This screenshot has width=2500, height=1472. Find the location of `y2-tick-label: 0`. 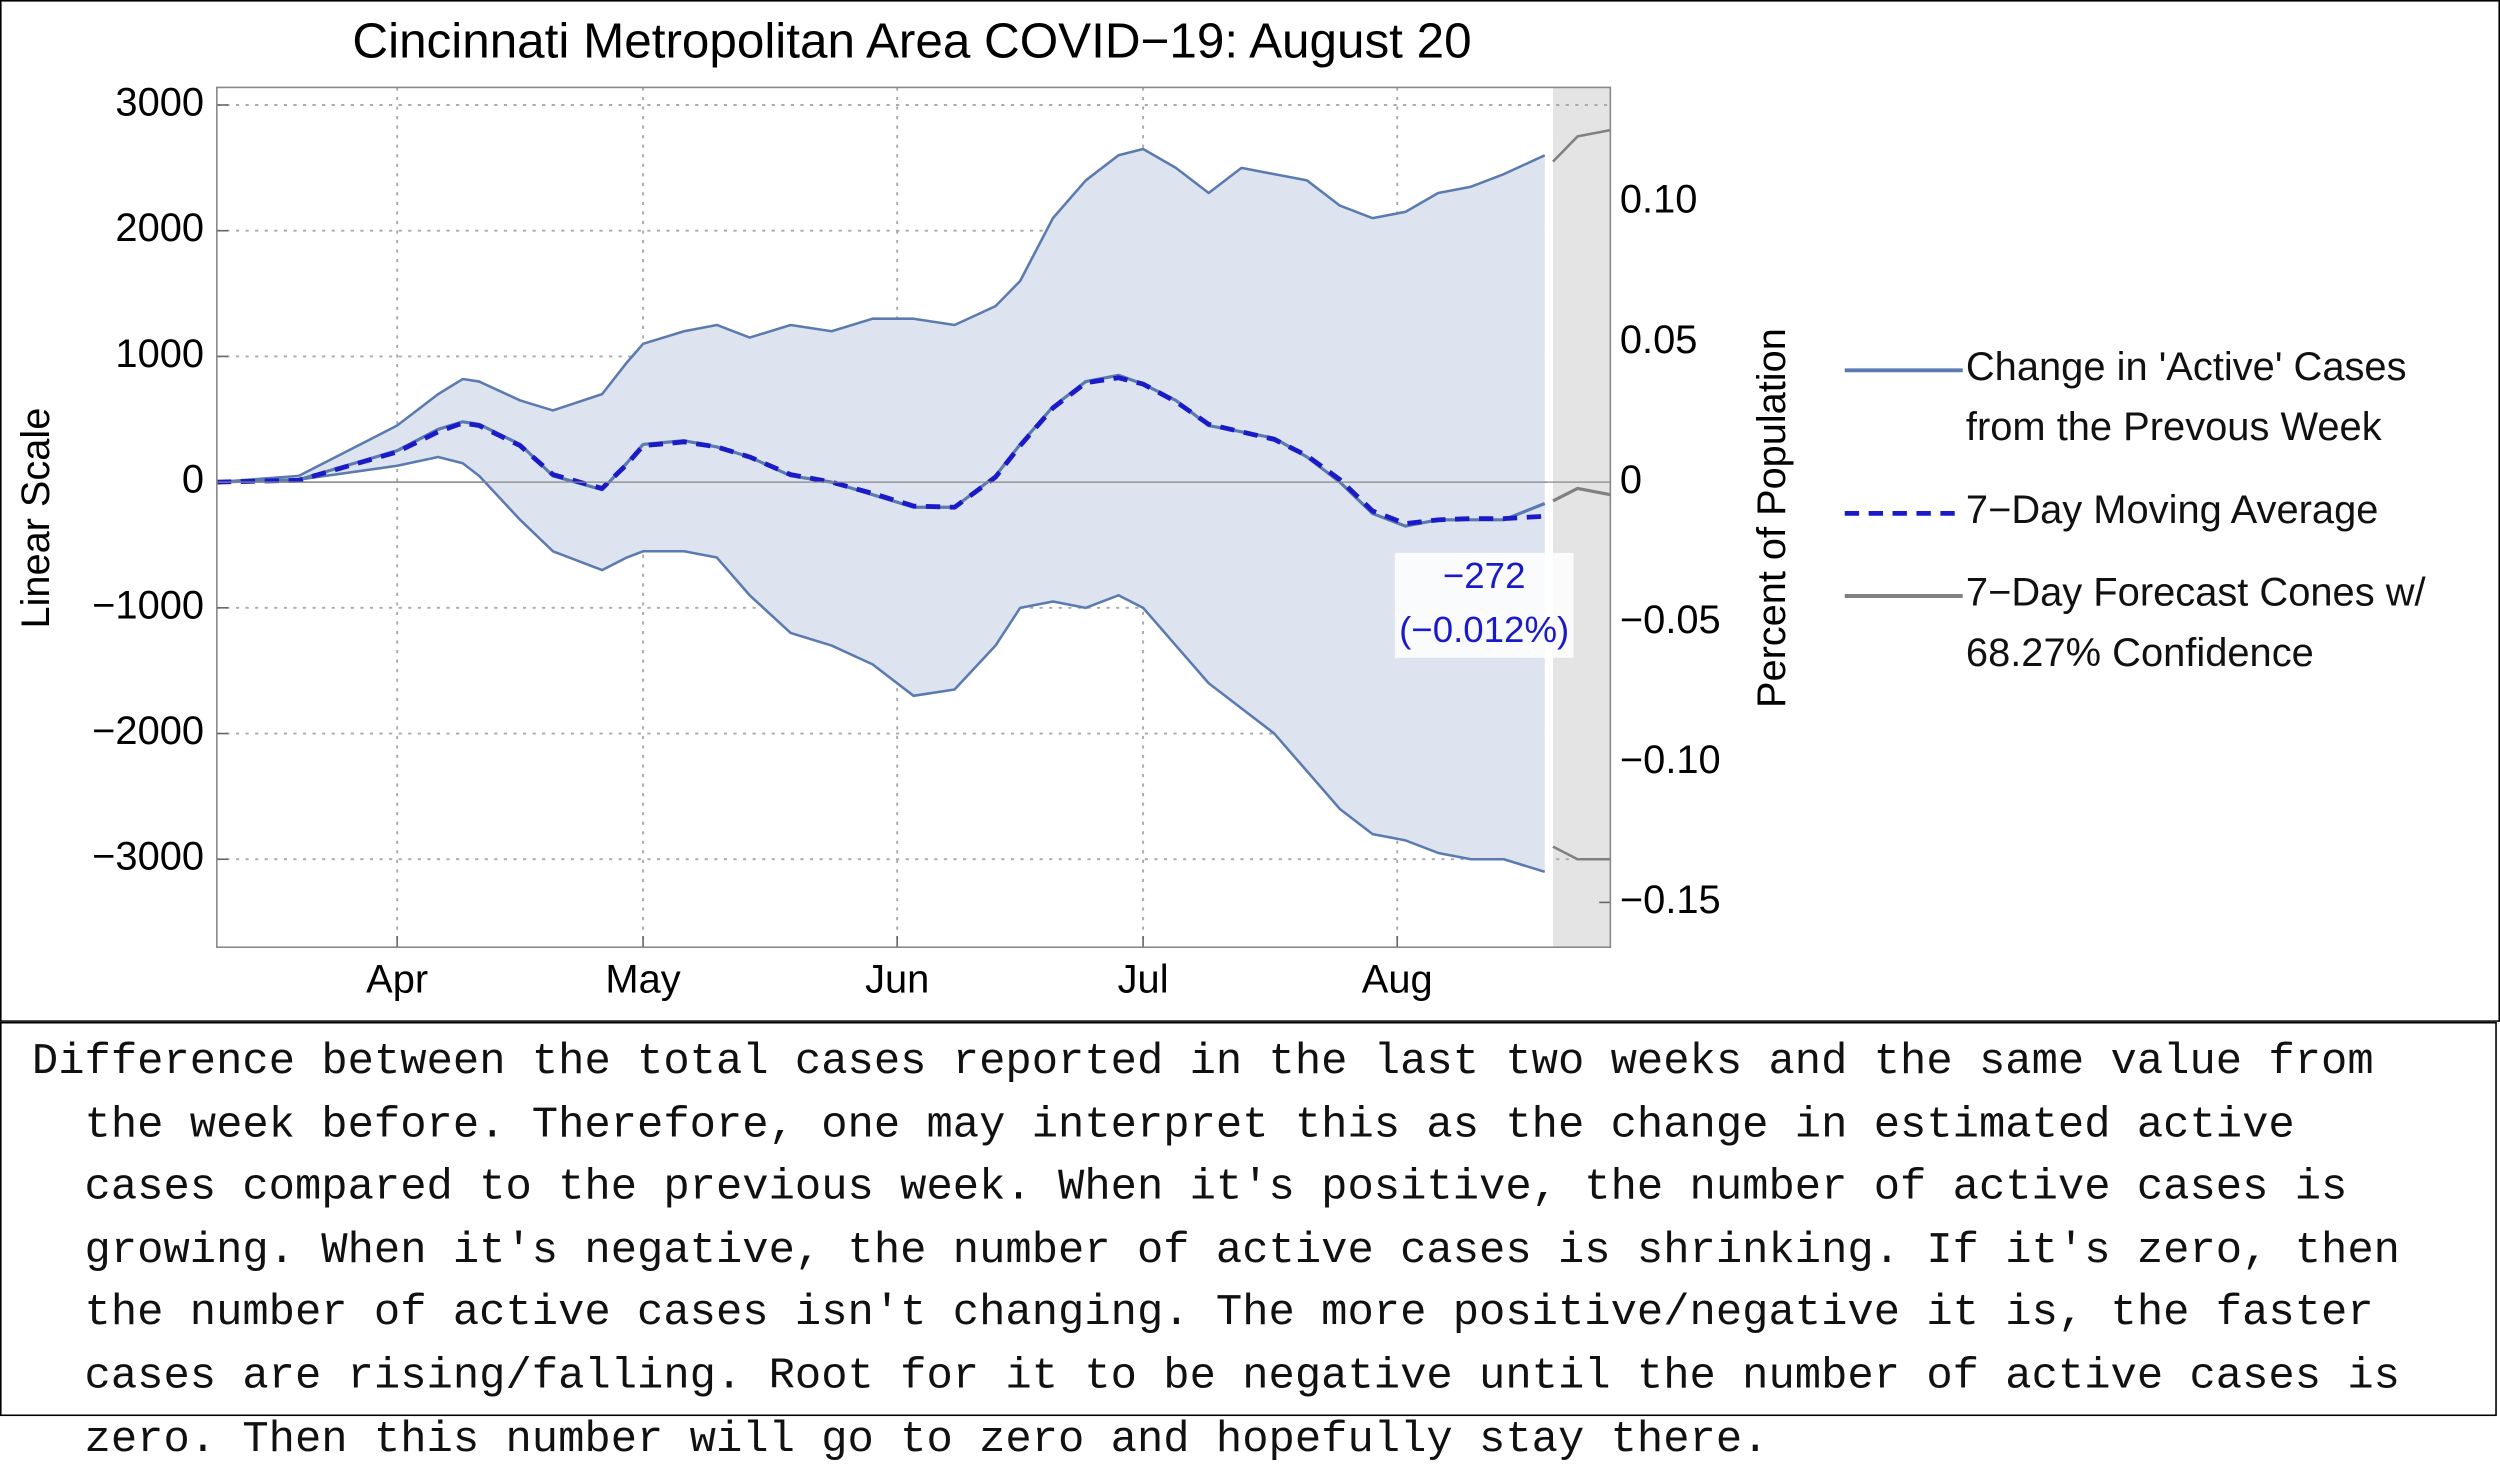

y2-tick-label: 0 is located at coordinates (1631, 480).